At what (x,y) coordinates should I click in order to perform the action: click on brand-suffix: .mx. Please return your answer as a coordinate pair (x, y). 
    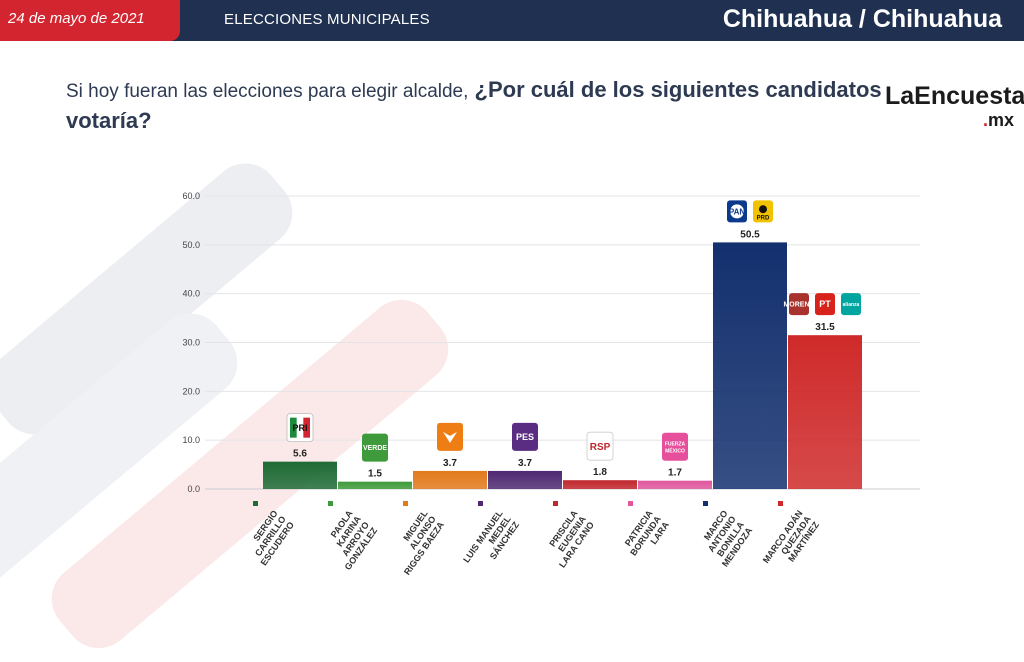
    Looking at the image, I should click on (999, 120).